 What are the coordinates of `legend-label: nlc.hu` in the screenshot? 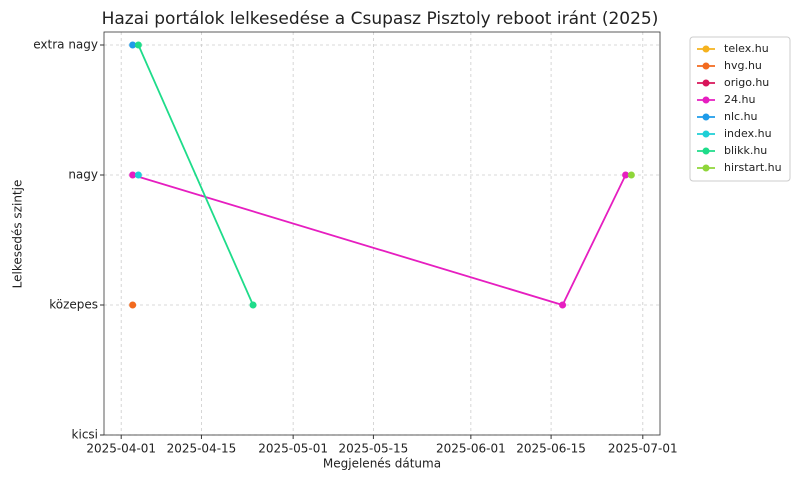 It's located at (741, 116).